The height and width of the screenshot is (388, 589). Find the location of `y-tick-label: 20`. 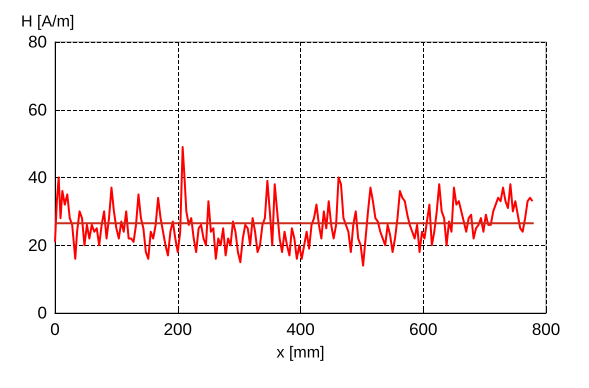

y-tick-label: 20 is located at coordinates (37, 245).